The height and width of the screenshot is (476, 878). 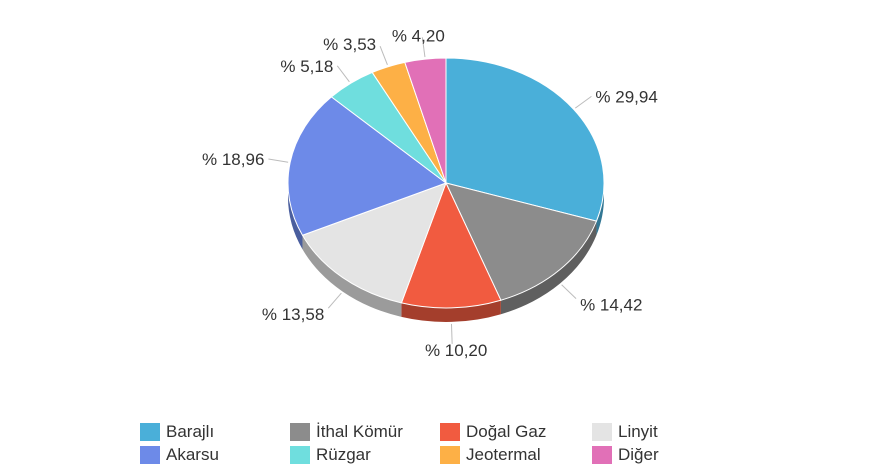 What do you see at coordinates (295, 216) in the screenshot?
I see `pie-depth-akarsu` at bounding box center [295, 216].